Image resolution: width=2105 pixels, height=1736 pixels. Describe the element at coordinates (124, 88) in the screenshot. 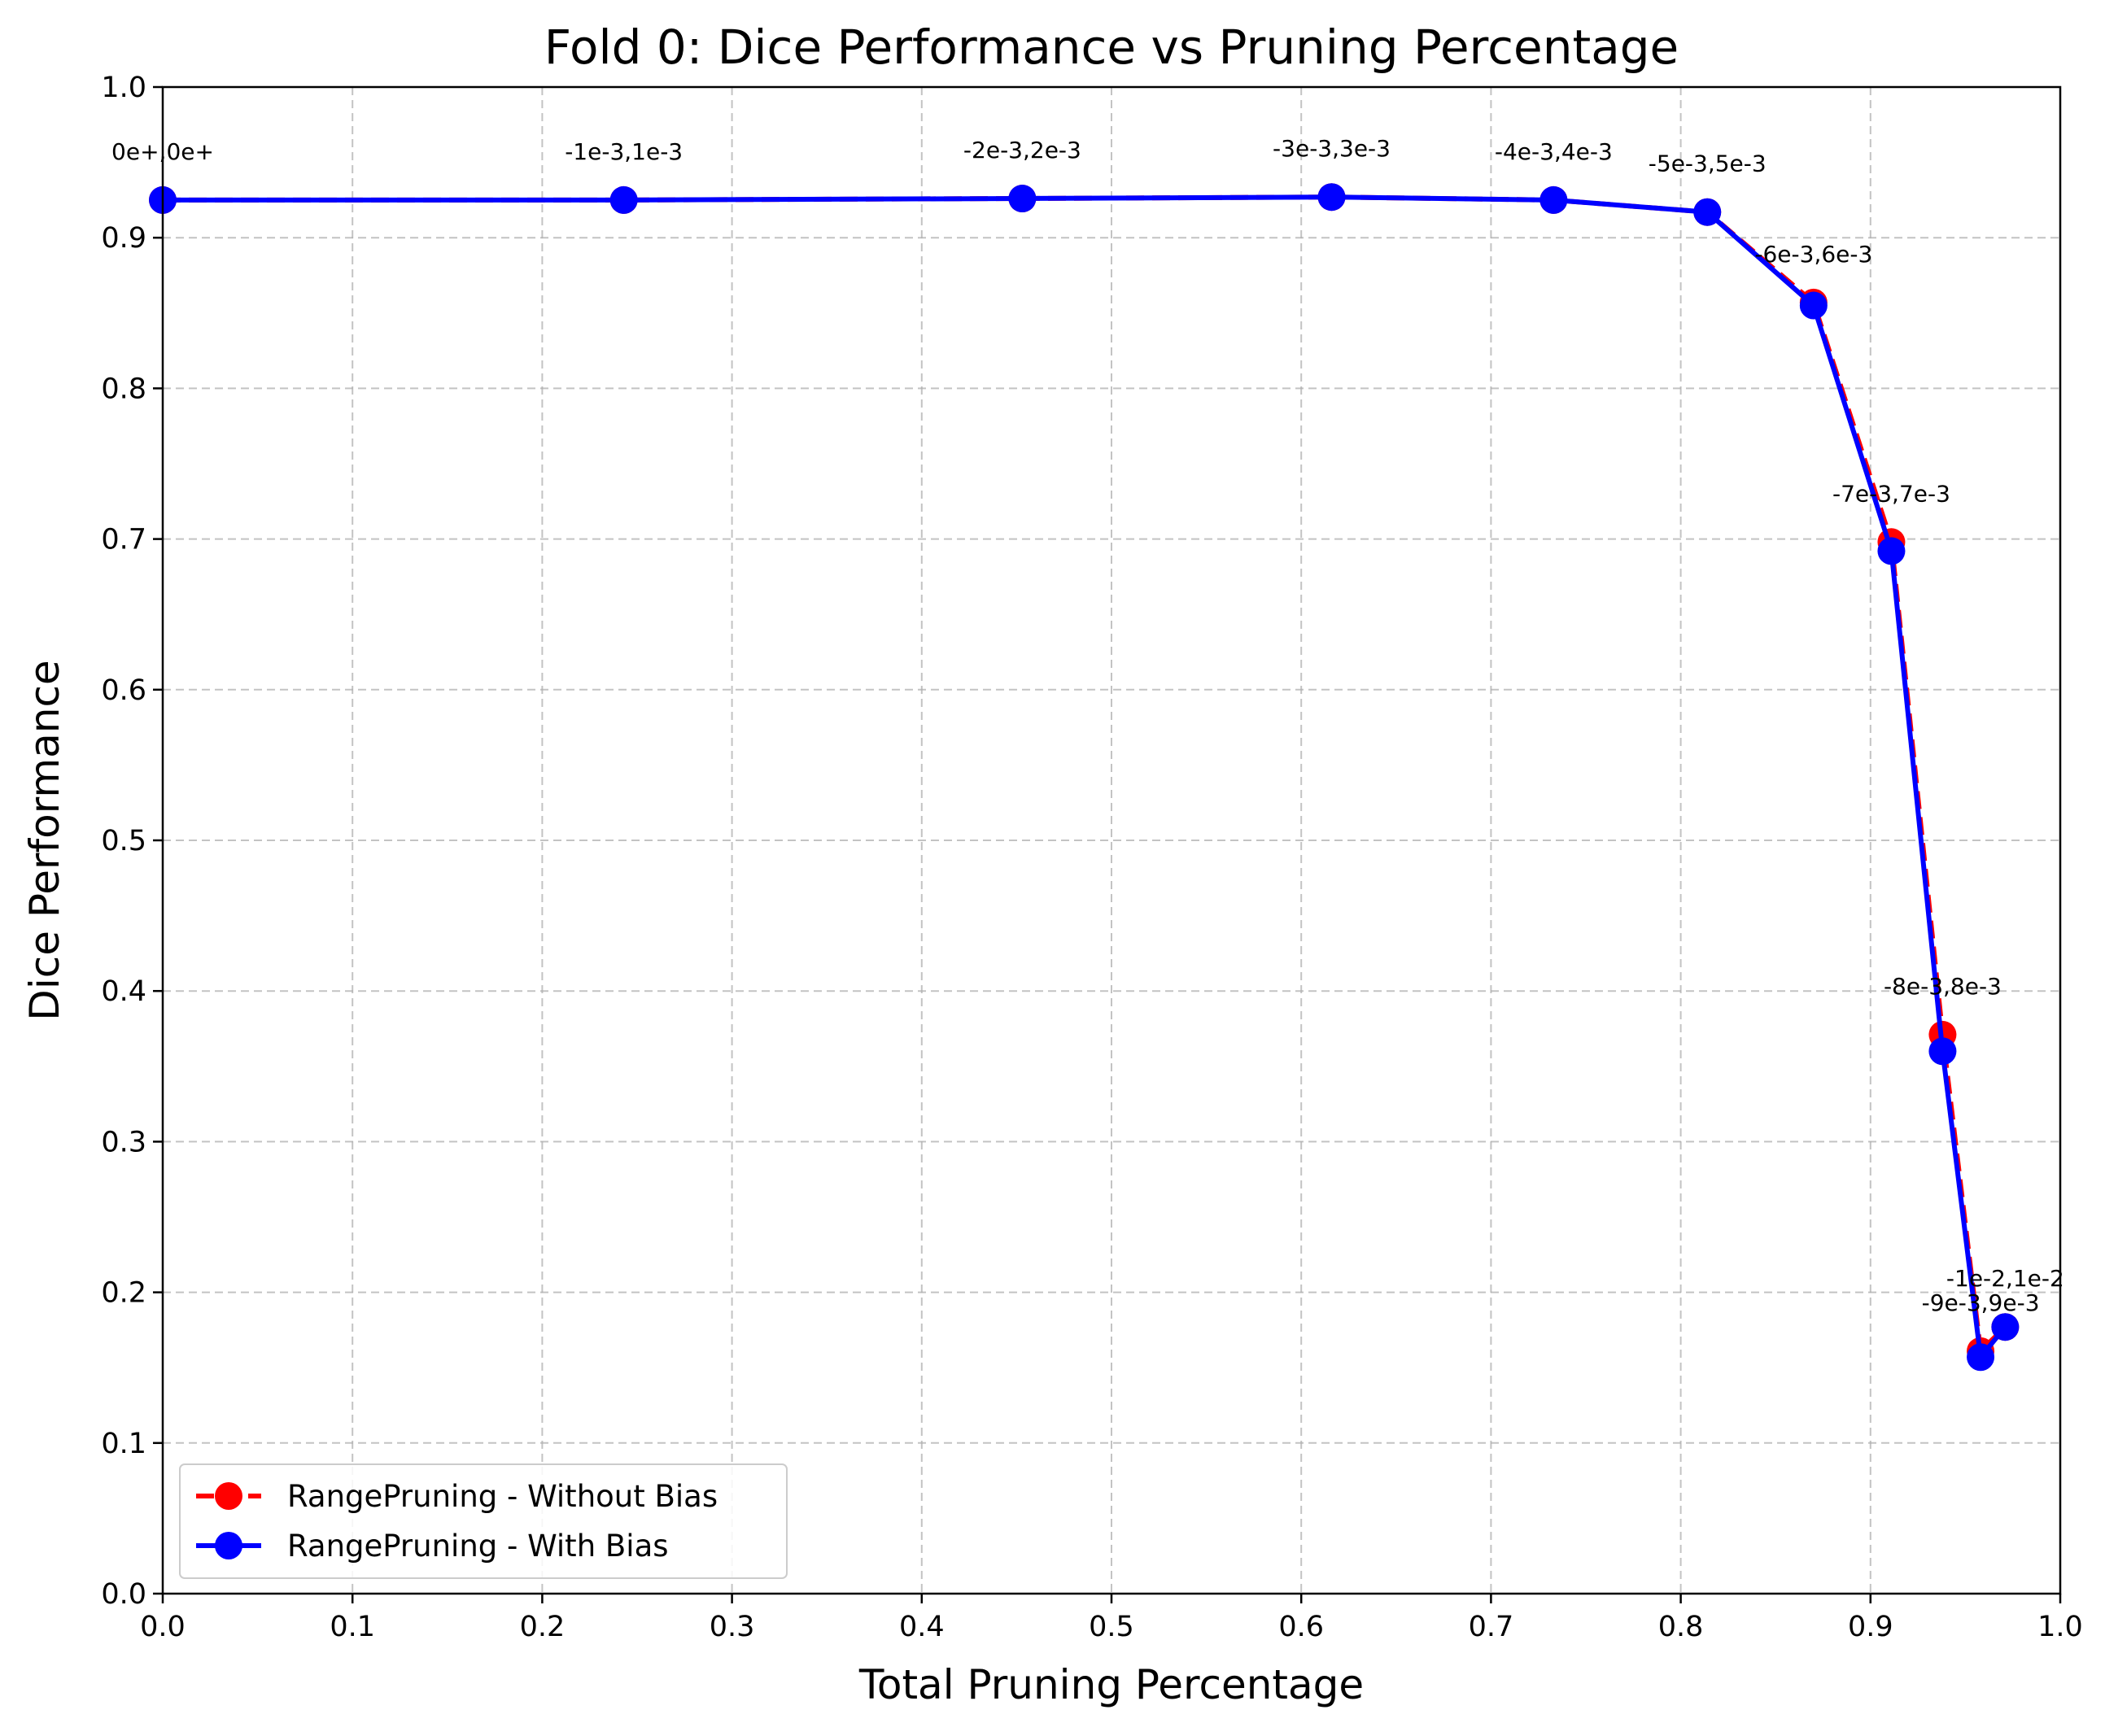

I see `y-tick-label: 1.0` at that location.